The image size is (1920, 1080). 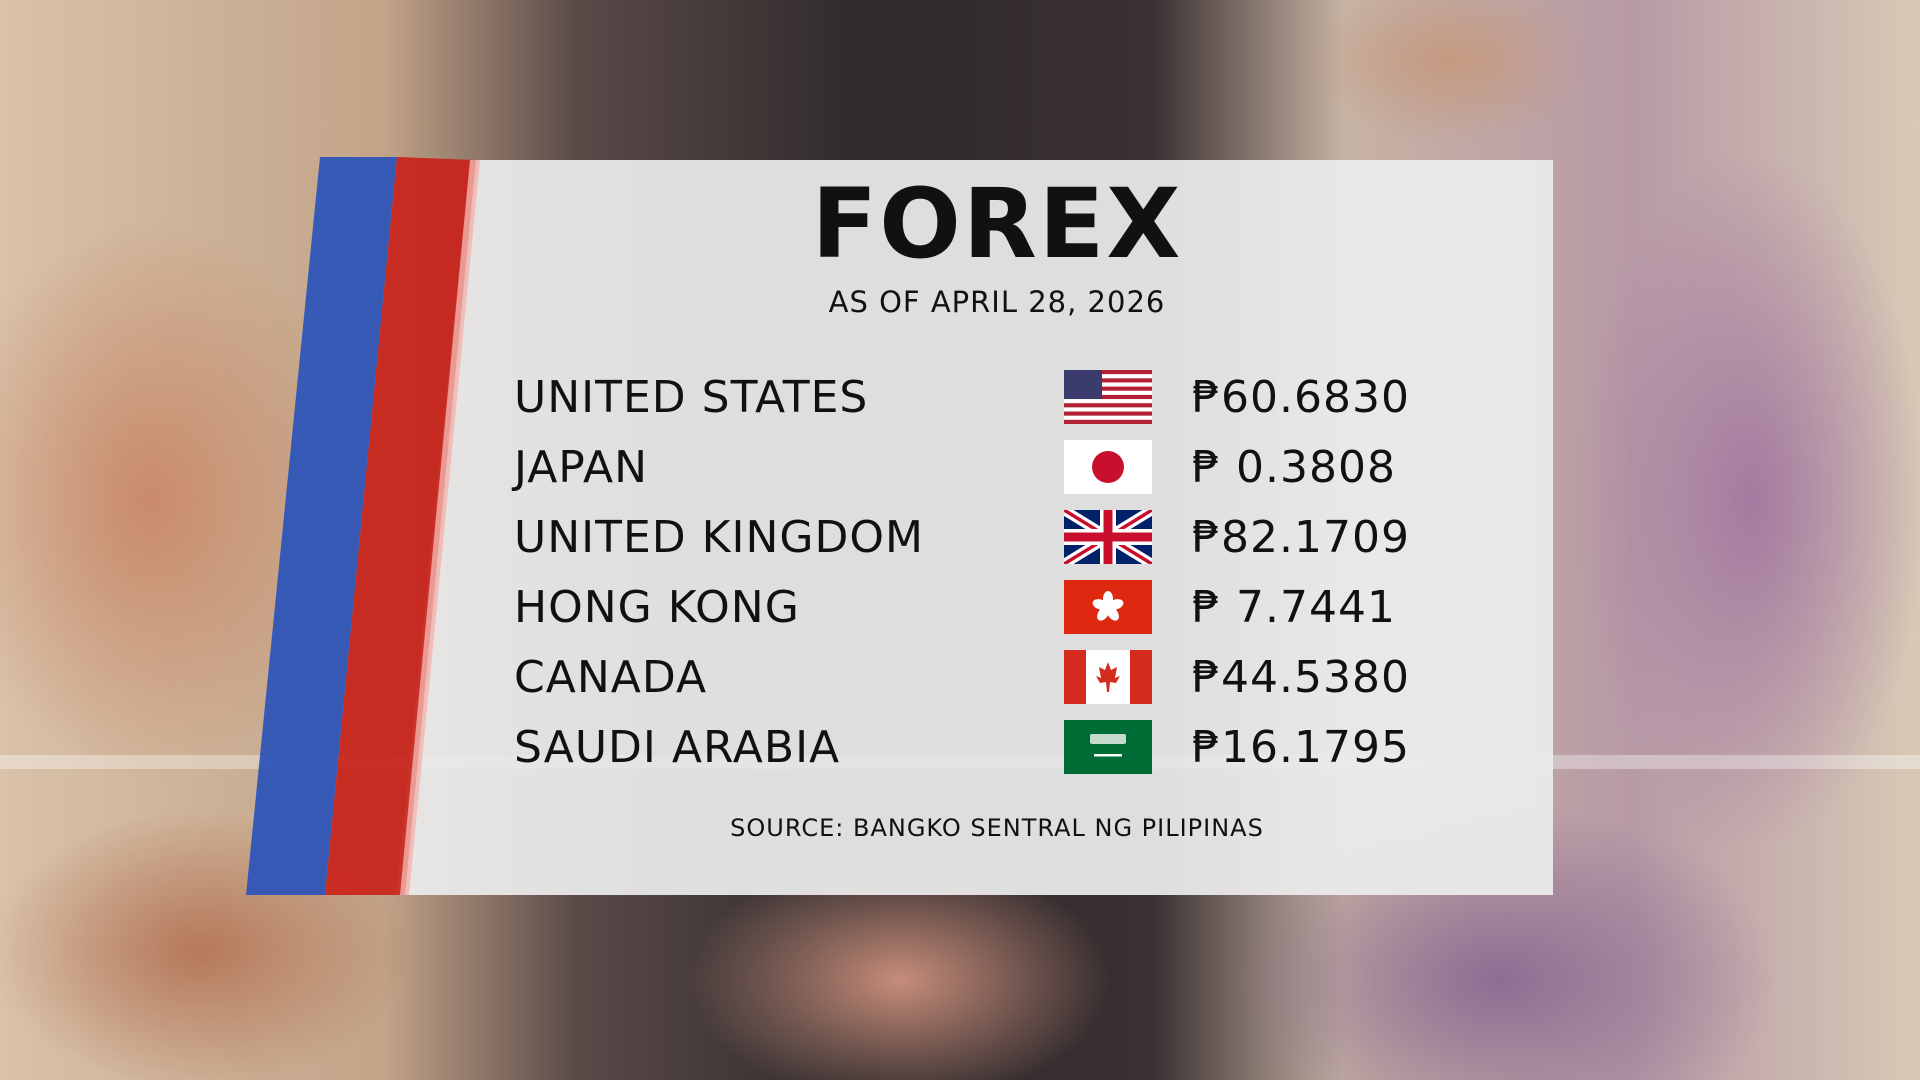 What do you see at coordinates (1108, 607) in the screenshot?
I see `hong-kong-flag-icon` at bounding box center [1108, 607].